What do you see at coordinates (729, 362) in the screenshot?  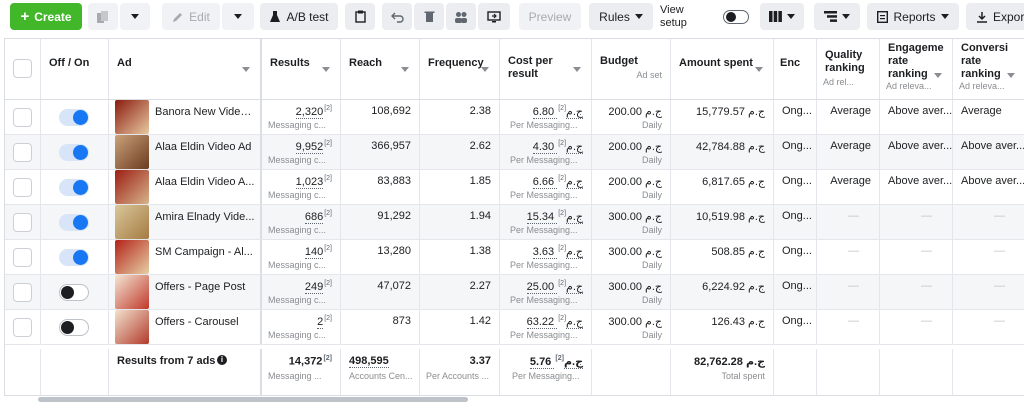 I see `summary-spent: 82,762.28 ج.م` at bounding box center [729, 362].